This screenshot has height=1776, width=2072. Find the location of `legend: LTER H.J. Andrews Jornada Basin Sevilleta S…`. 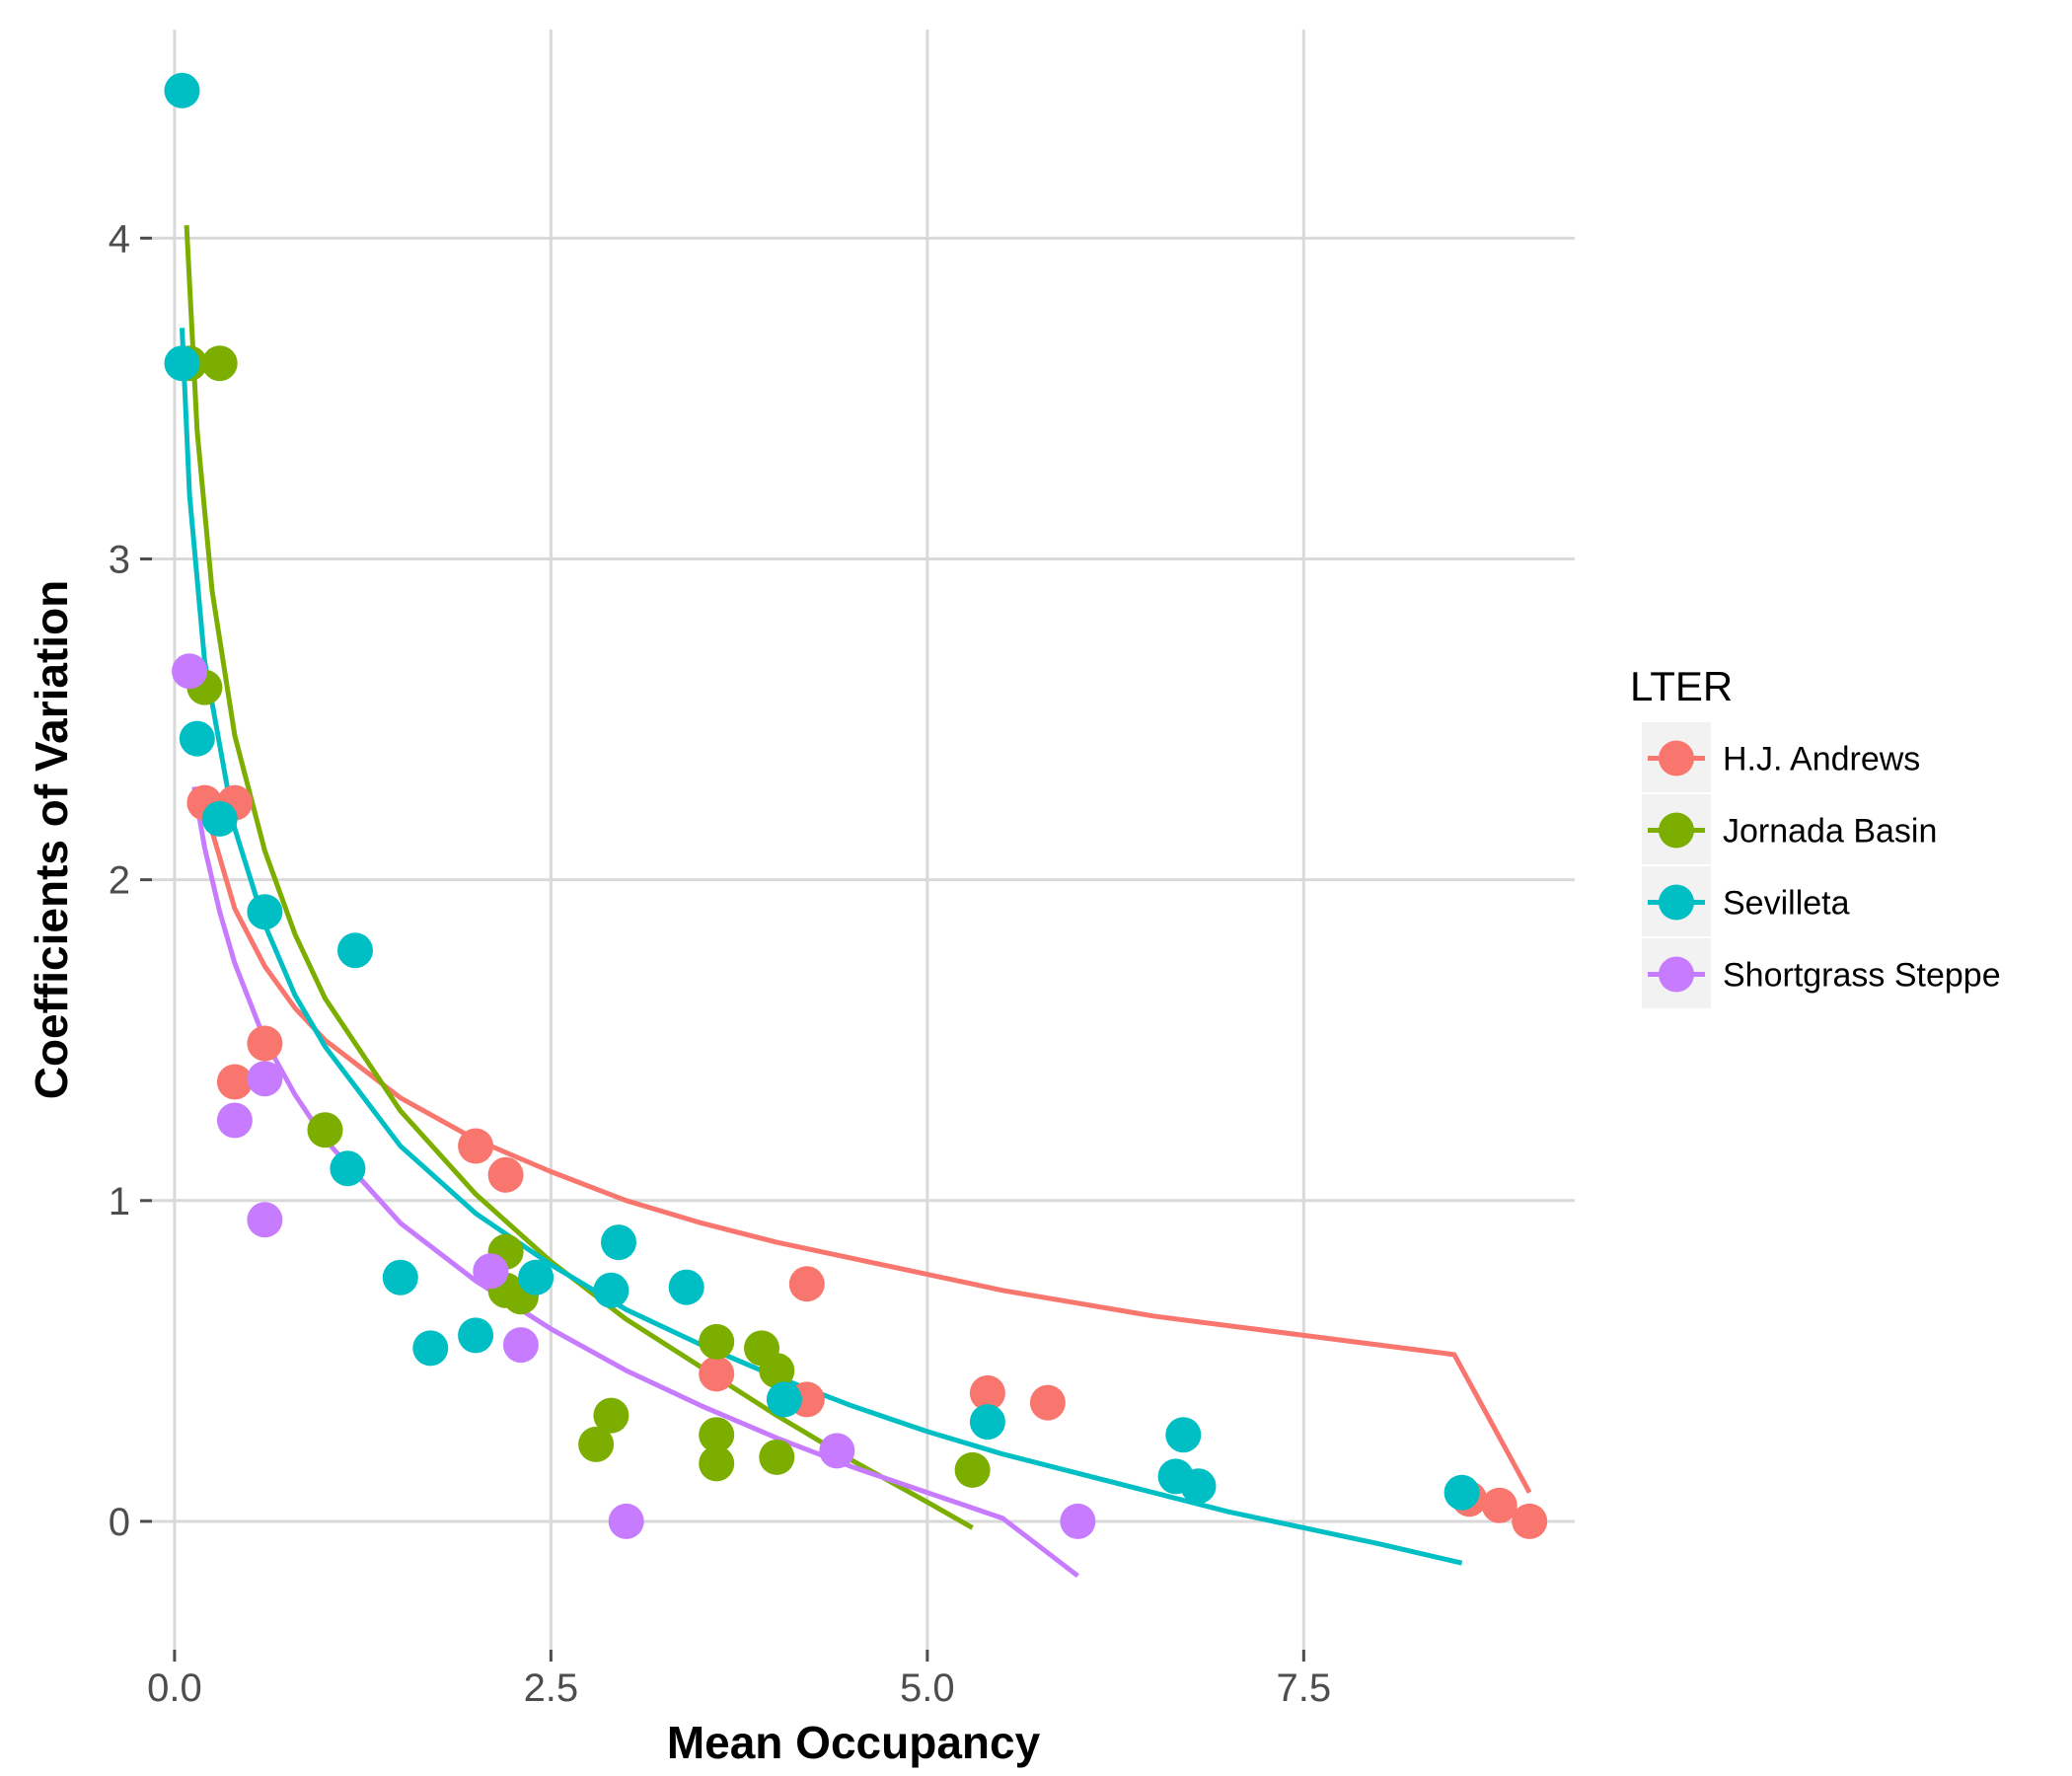

legend: LTER H.J. Andrews Jornada Basin Sevilleta S… is located at coordinates (1816, 836).